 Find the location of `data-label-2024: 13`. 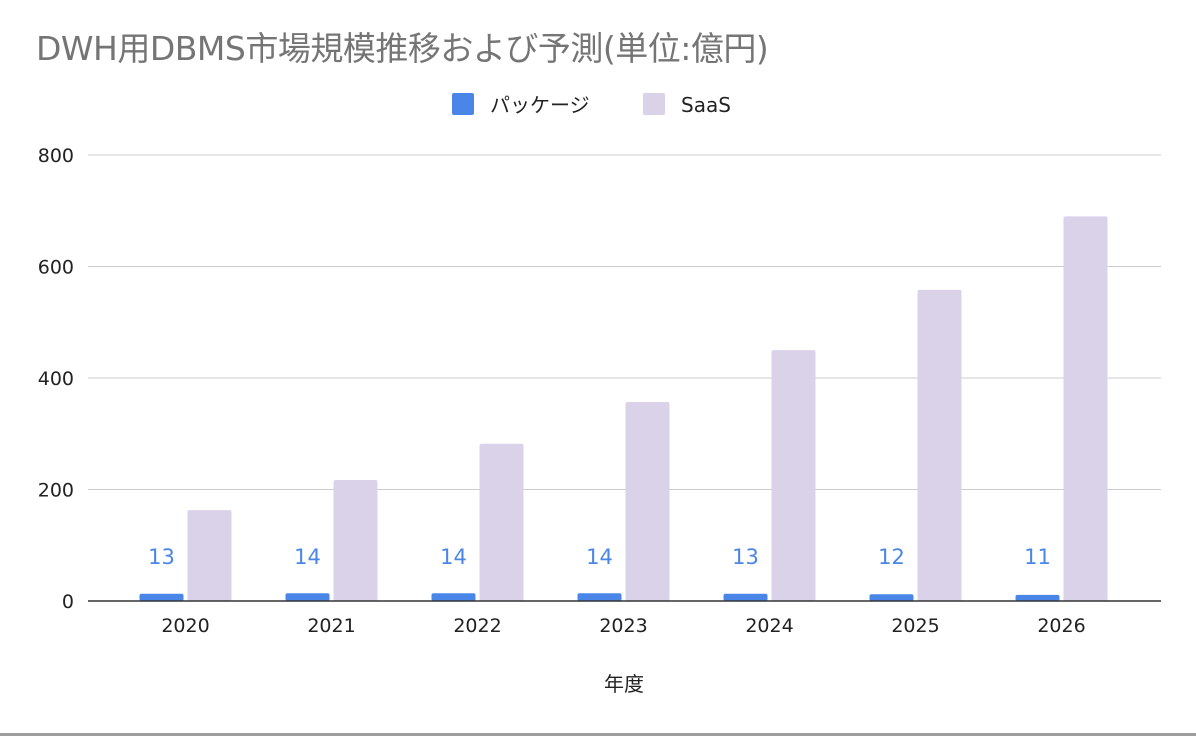

data-label-2024: 13 is located at coordinates (745, 557).